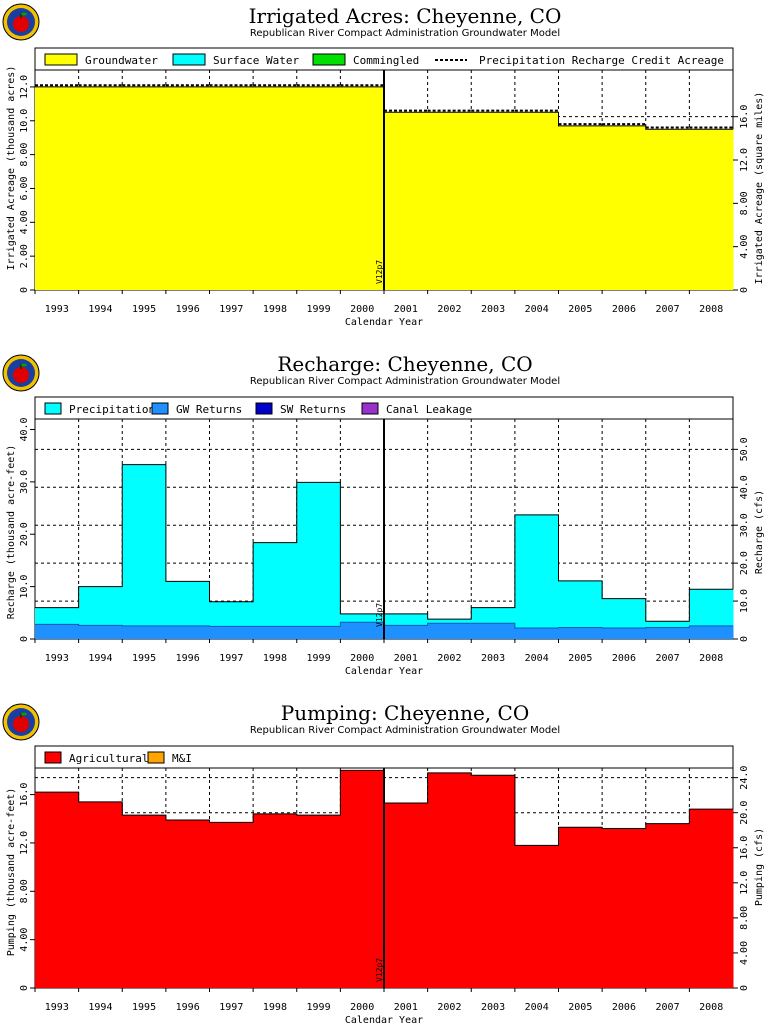 This screenshot has height=1024, width=768. I want to click on y-tick-label: 12.0, so click(24, 843).